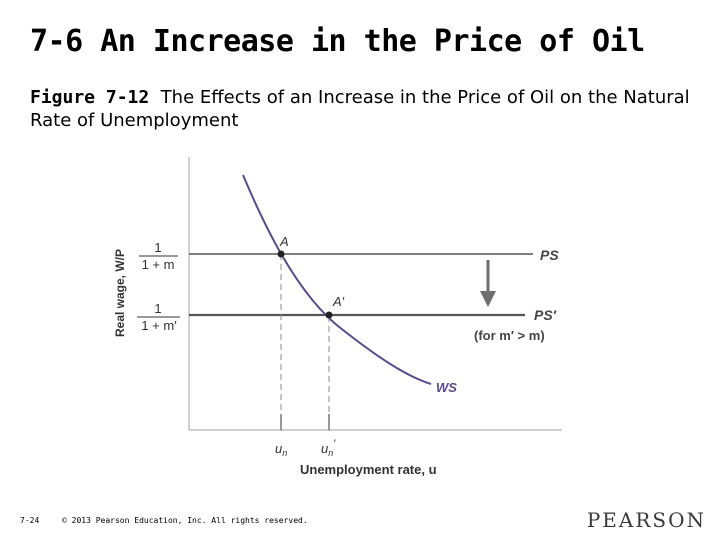  Describe the element at coordinates (284, 241) in the screenshot. I see `point-a-label: A` at that location.